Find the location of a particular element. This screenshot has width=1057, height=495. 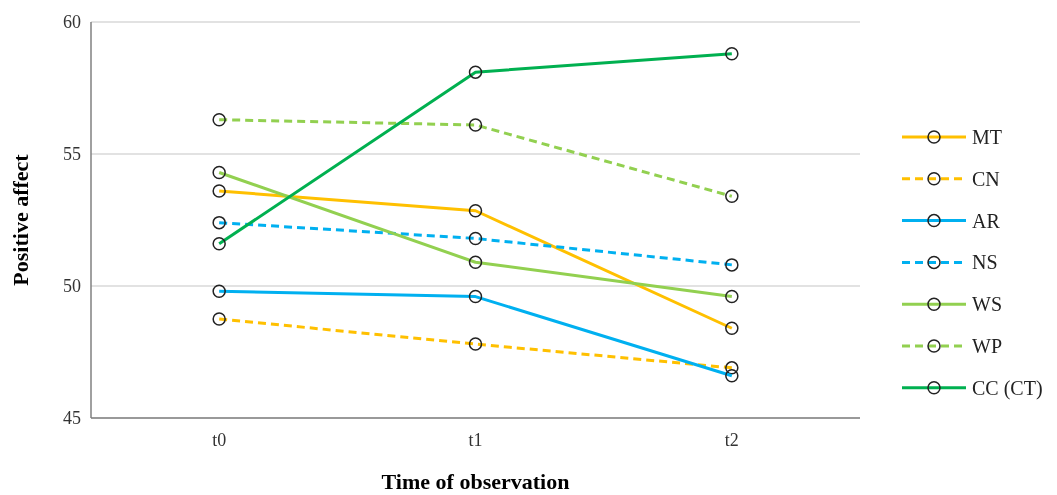

legend-label: WP is located at coordinates (987, 346).